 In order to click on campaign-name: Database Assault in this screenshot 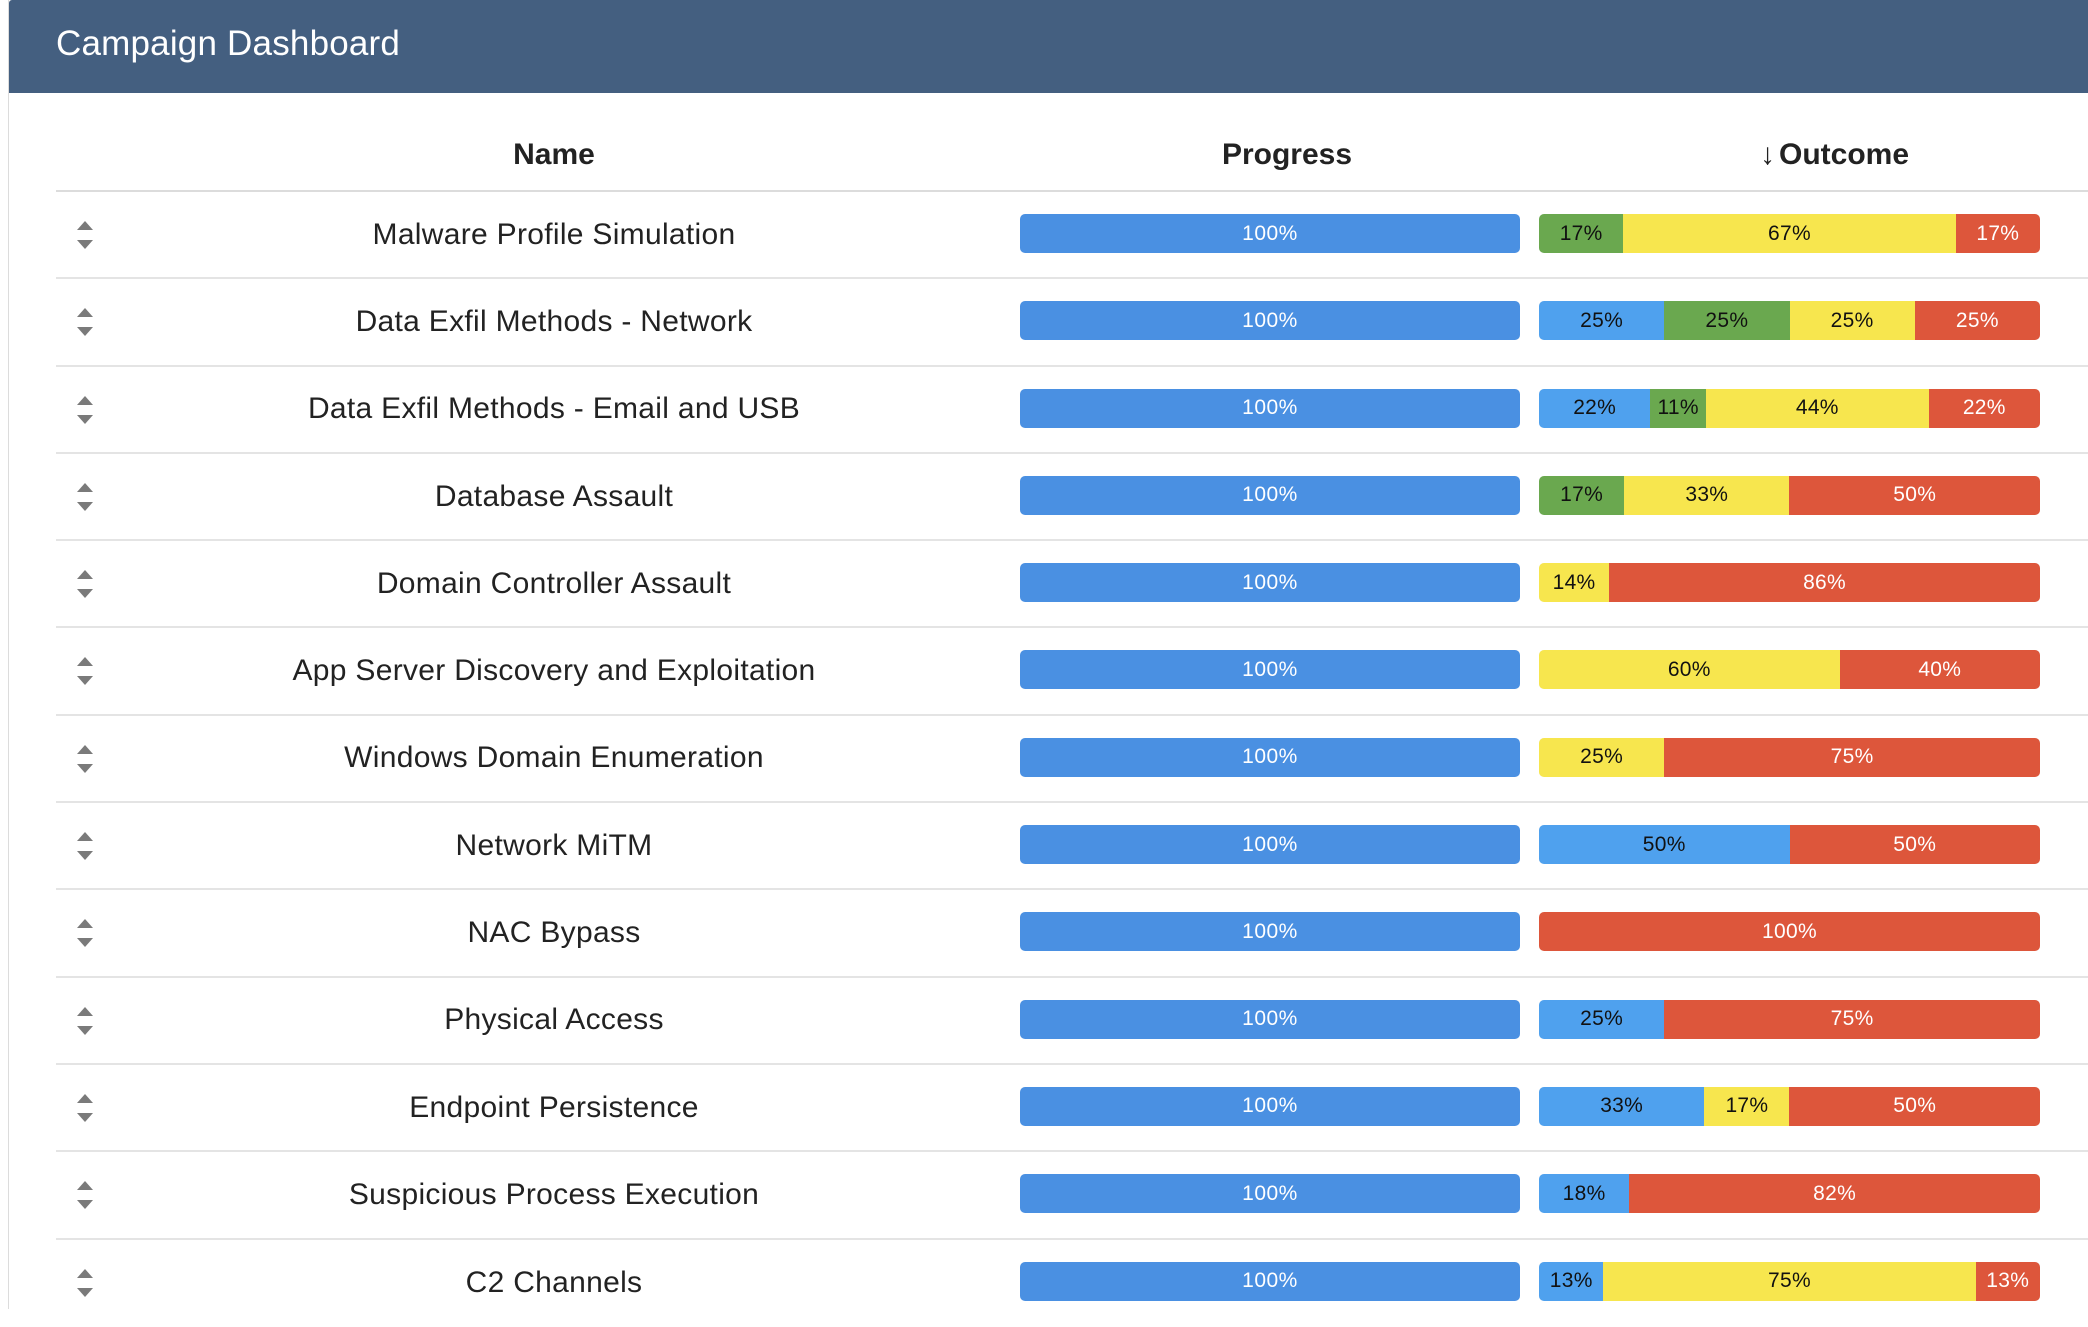, I will do `click(554, 496)`.